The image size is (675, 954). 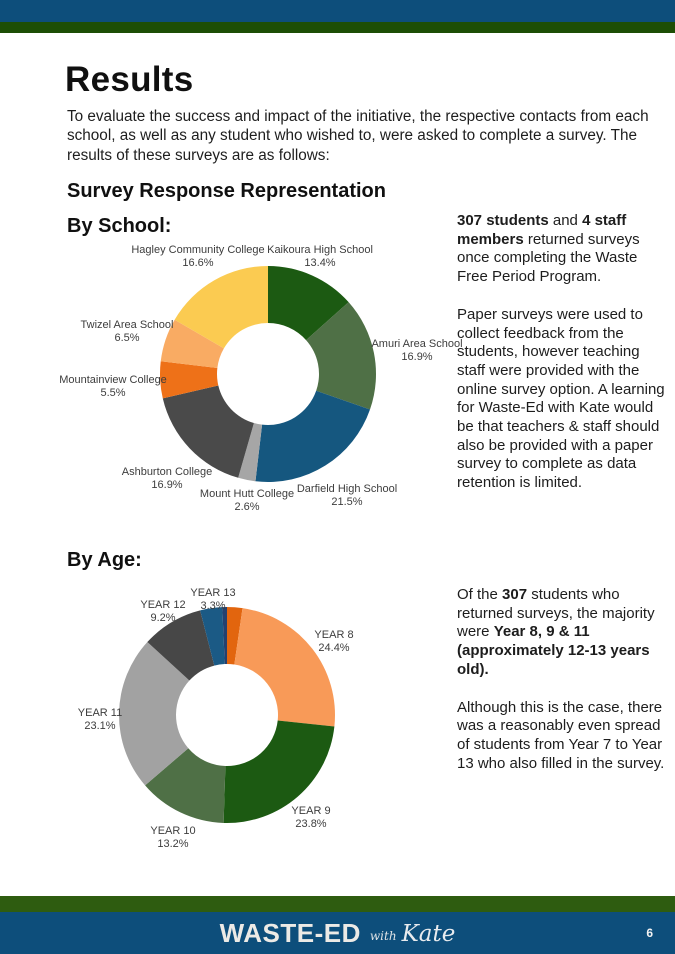 I want to click on page-title: Results, so click(x=129, y=79).